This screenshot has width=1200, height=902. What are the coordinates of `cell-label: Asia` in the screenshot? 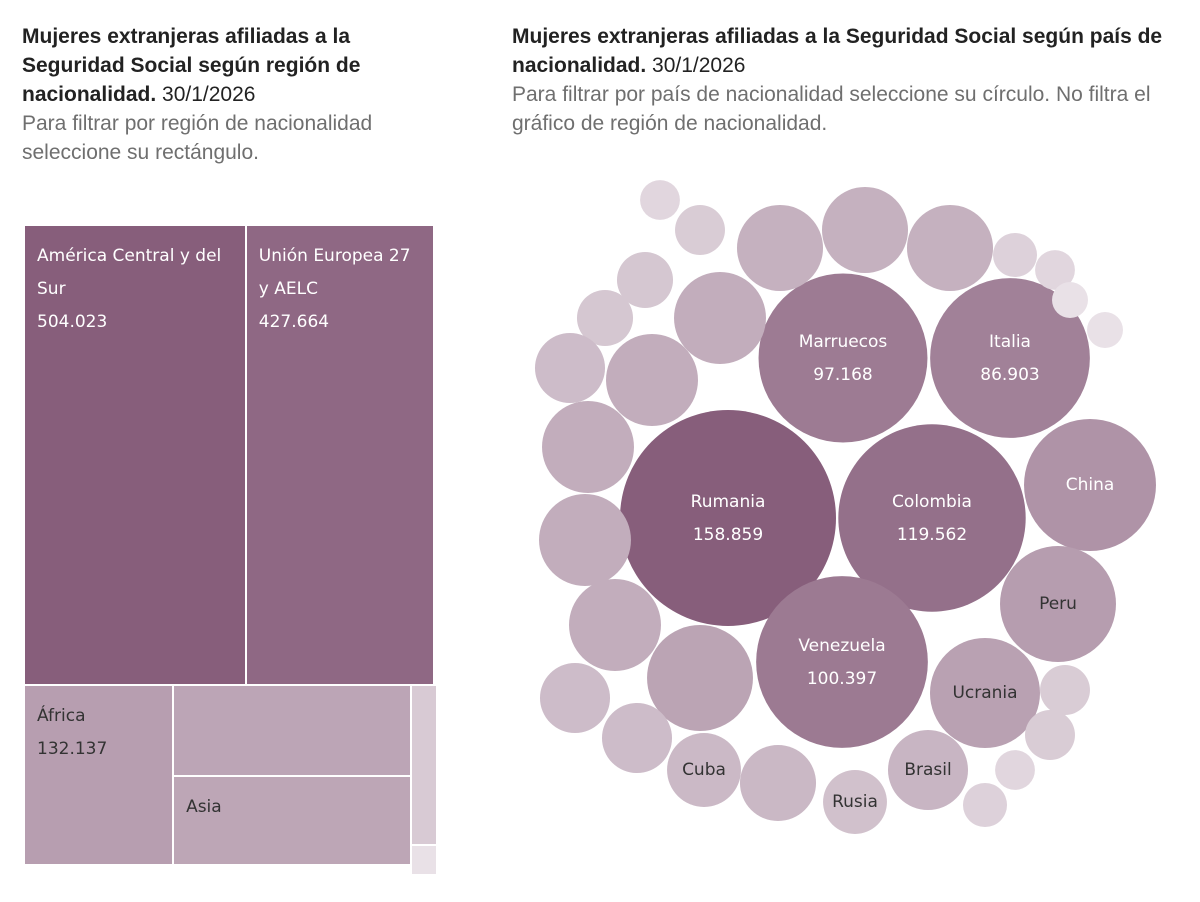 It's located at (204, 806).